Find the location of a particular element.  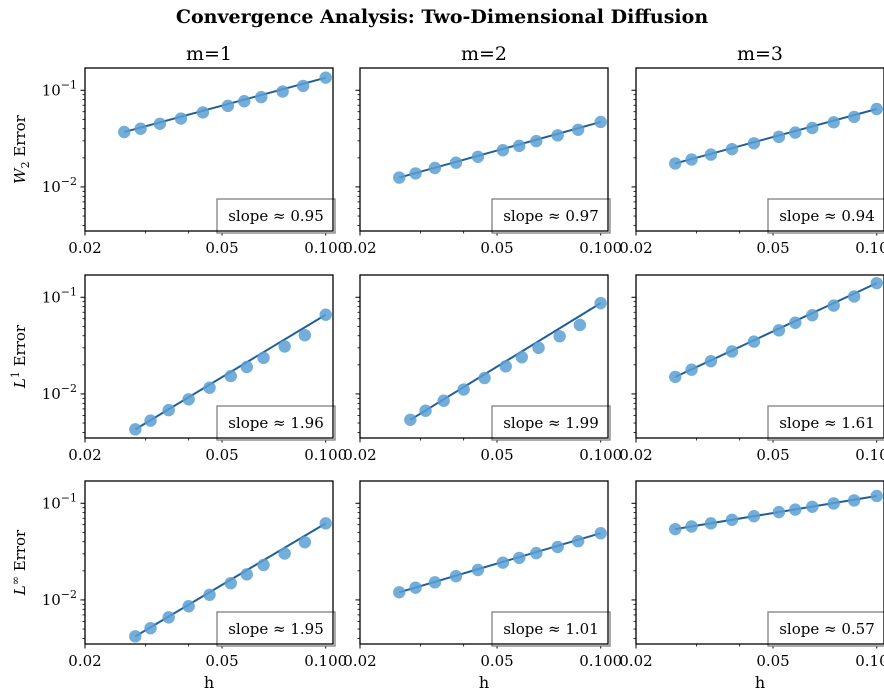

slope-label: slope ≈ 1.61 is located at coordinates (827, 423).